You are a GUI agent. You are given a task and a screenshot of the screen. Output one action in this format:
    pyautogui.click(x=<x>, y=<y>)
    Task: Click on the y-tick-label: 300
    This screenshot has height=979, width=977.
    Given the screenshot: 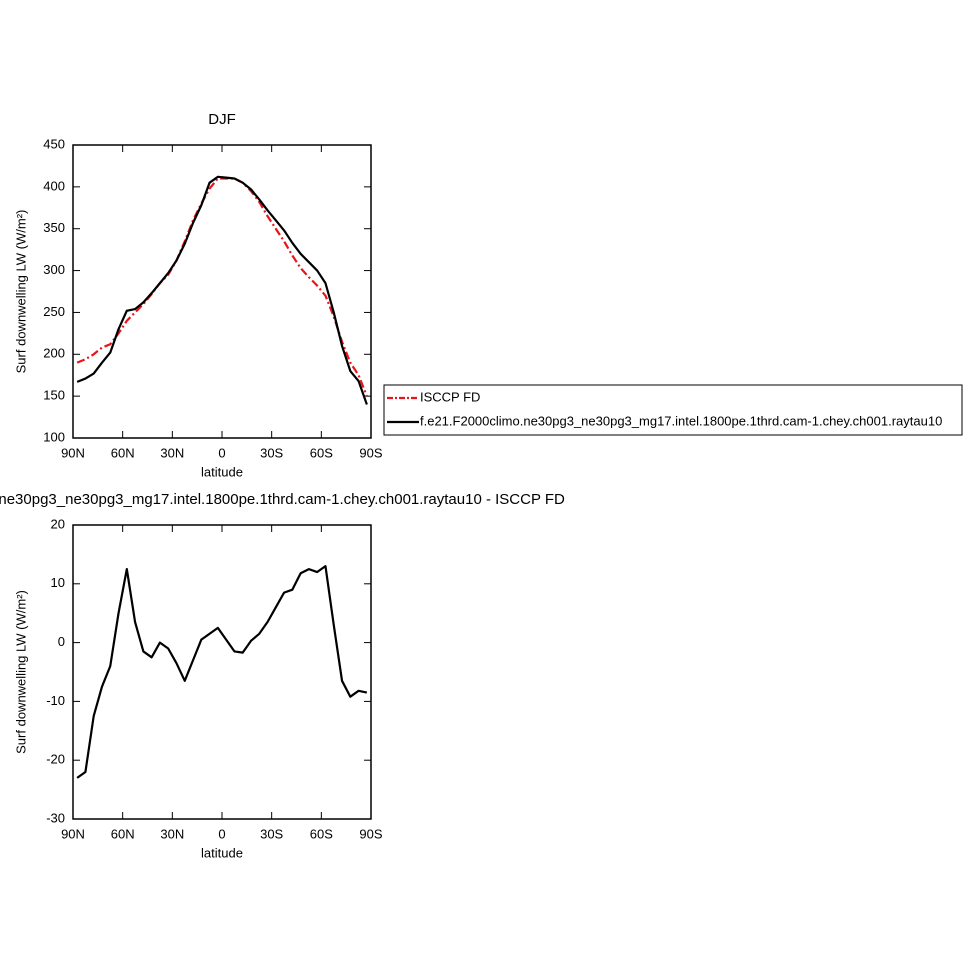 What is the action you would take?
    pyautogui.click(x=54, y=269)
    